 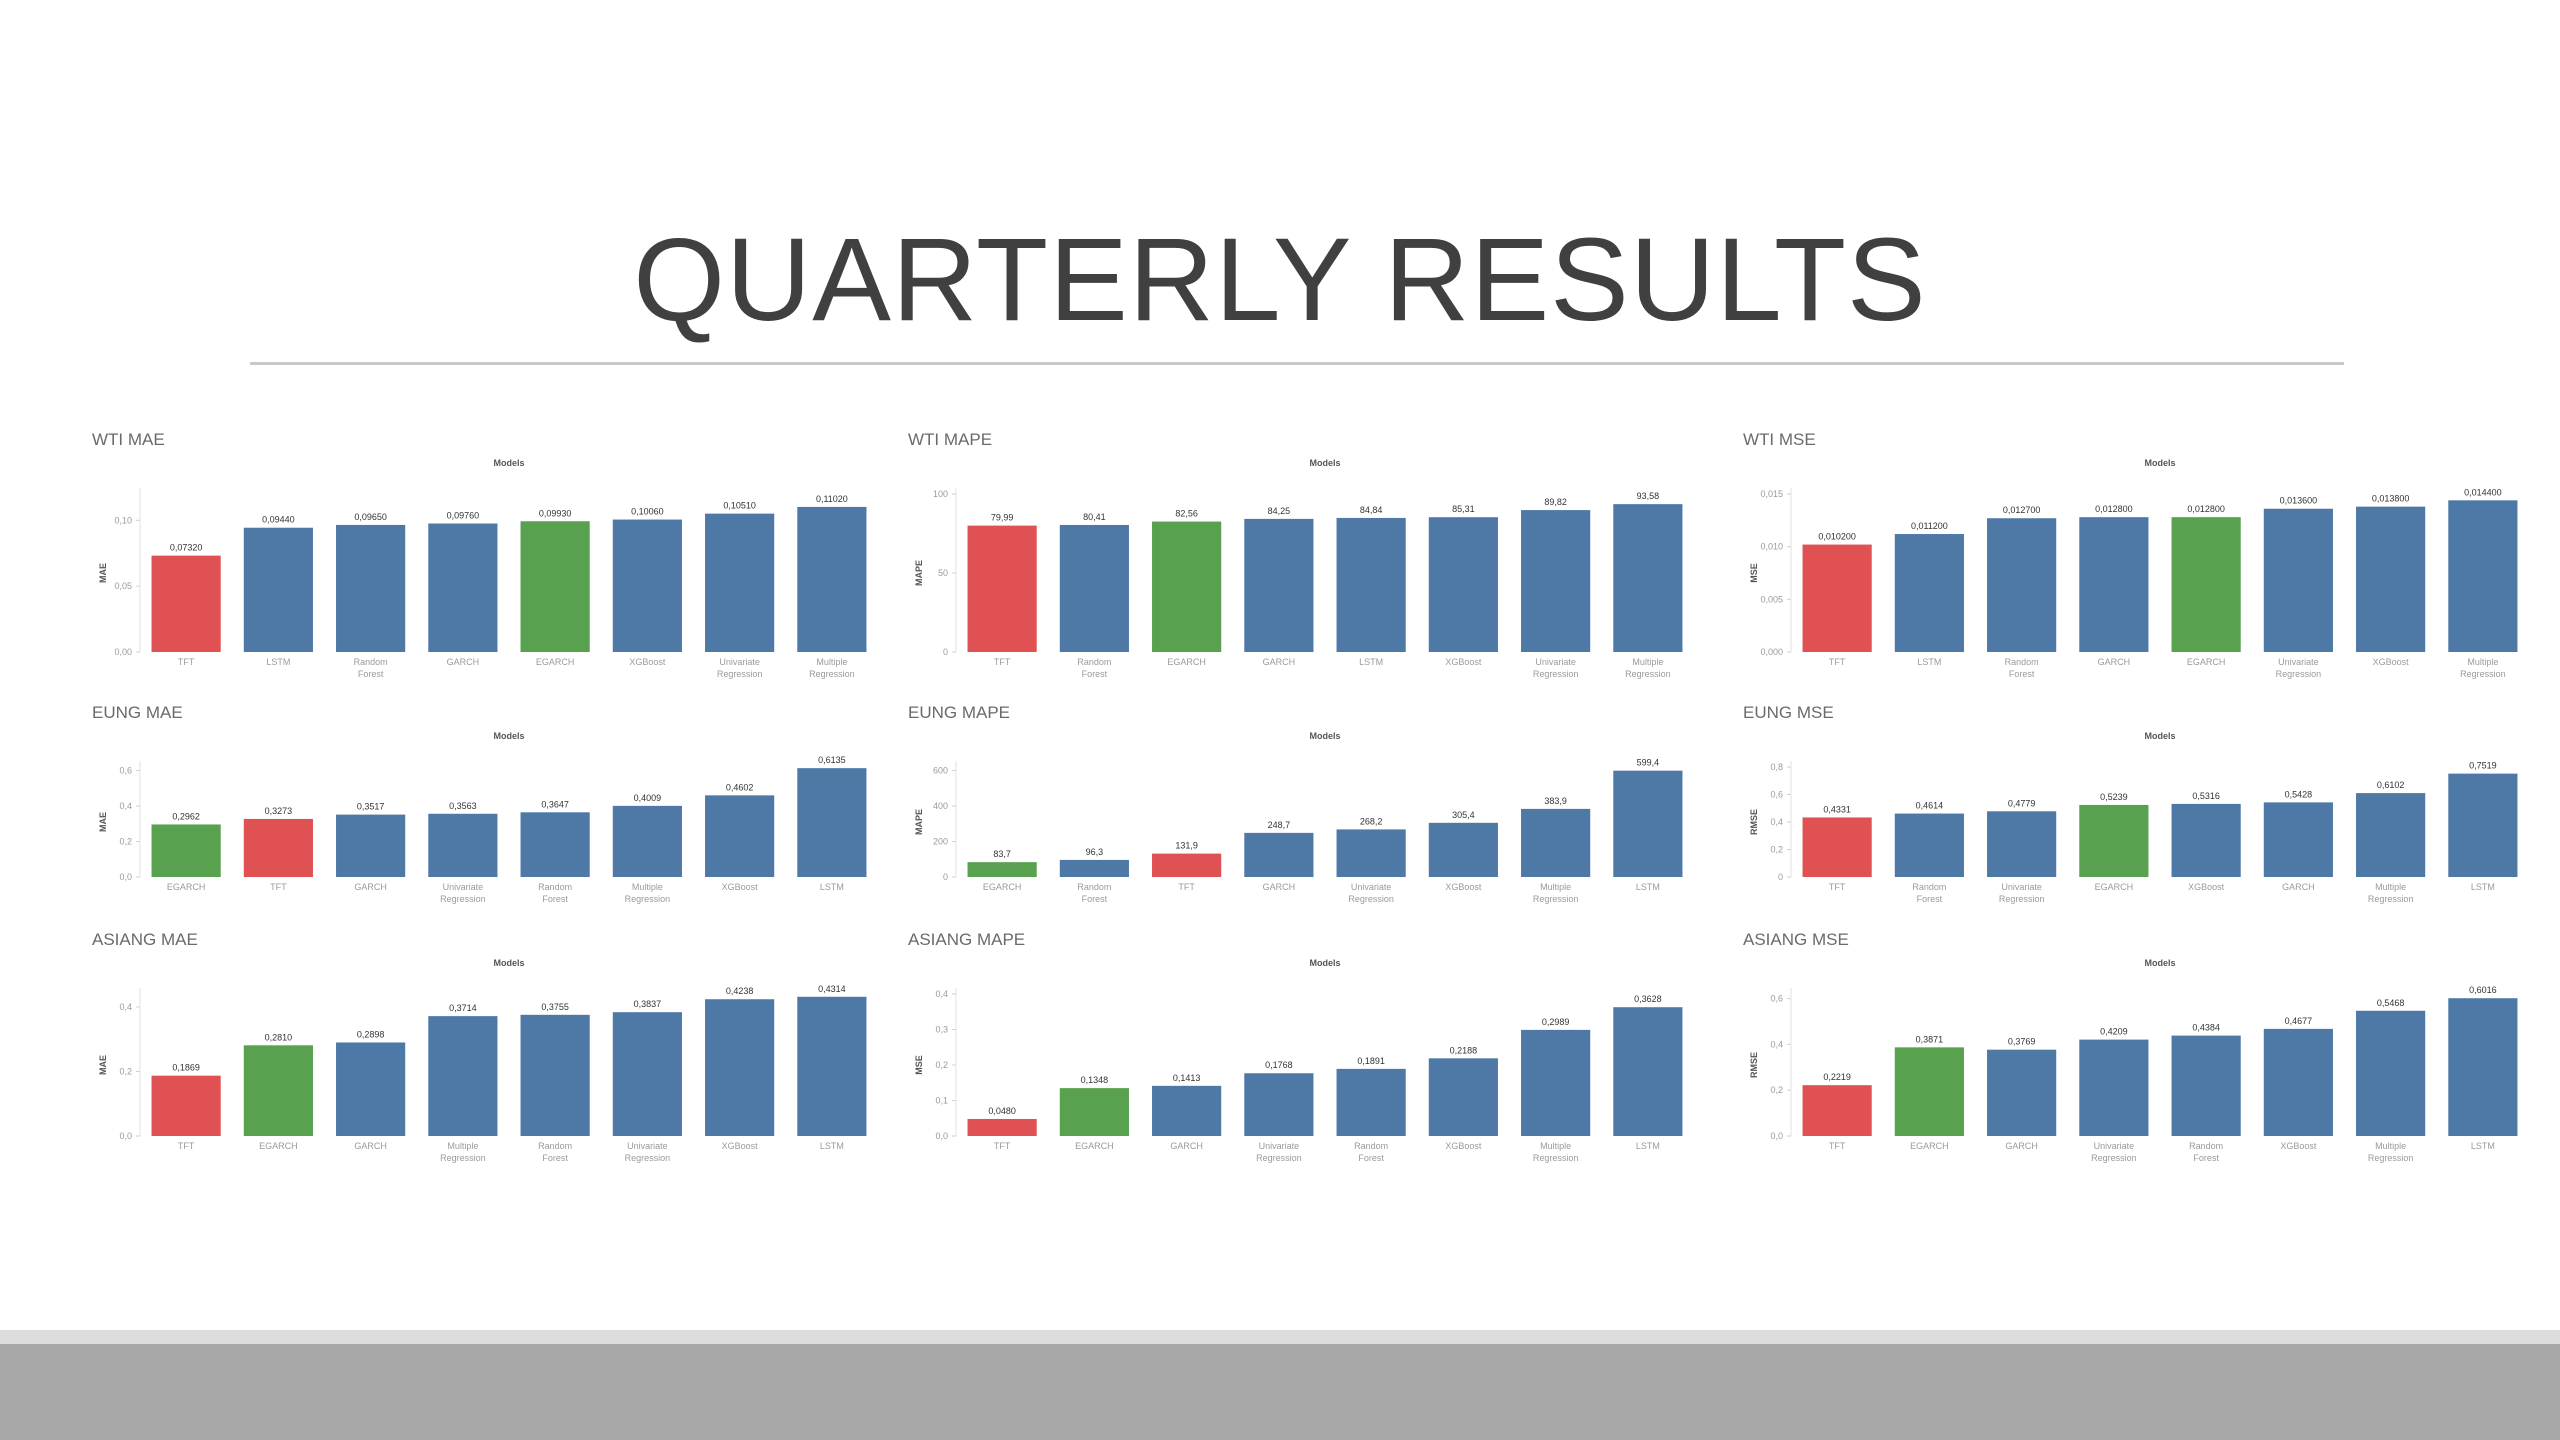 I want to click on x-tick-label: GARCH, so click(x=370, y=1146).